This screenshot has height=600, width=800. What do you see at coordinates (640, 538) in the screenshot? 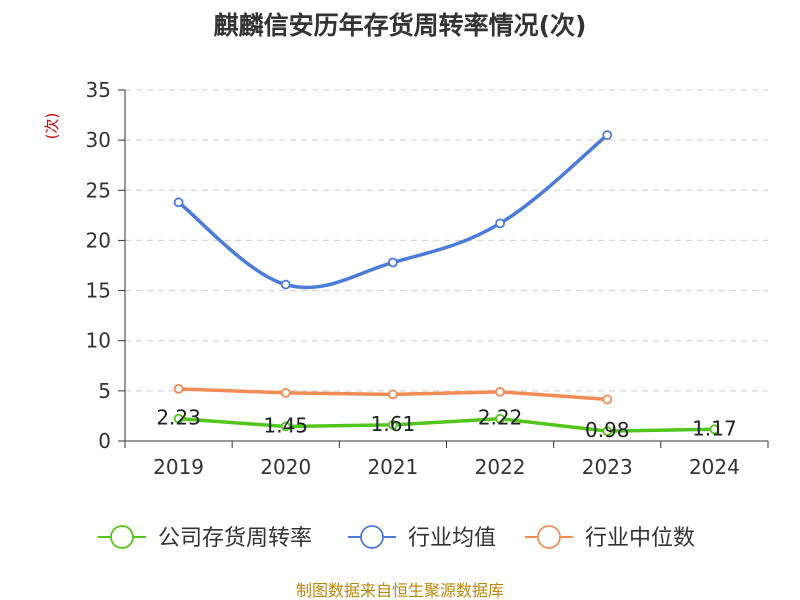
I see `legend-label: 行业中位数` at bounding box center [640, 538].